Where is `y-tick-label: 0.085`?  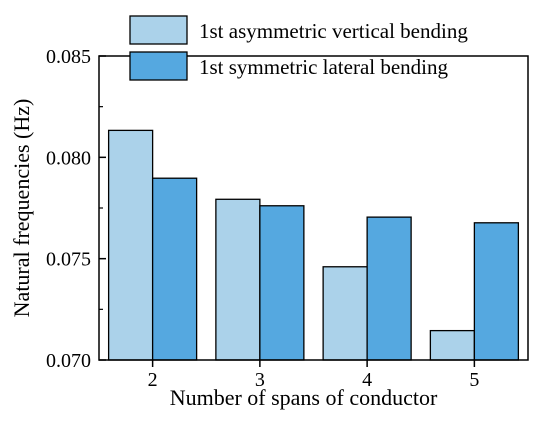 y-tick-label: 0.085 is located at coordinates (68, 57).